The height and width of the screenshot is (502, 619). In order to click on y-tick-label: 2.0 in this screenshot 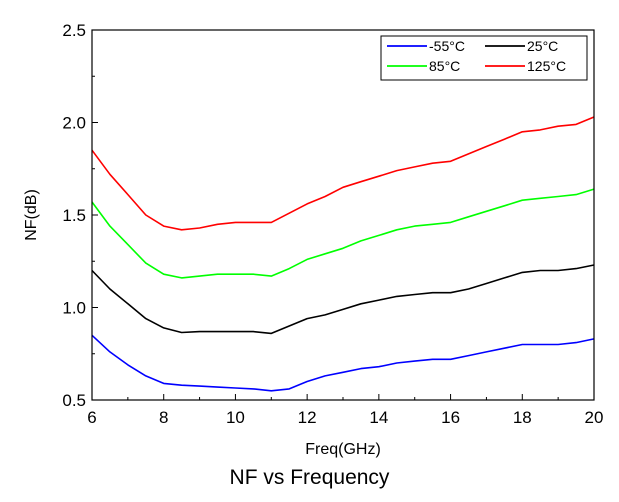, I will do `click(74, 123)`.